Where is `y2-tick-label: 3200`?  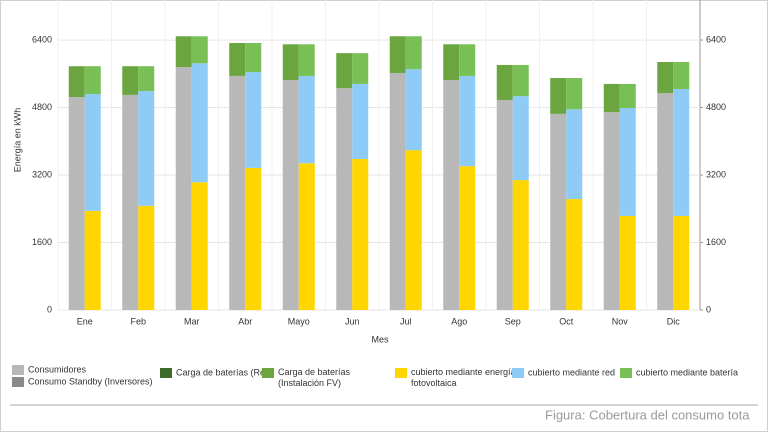 y2-tick-label: 3200 is located at coordinates (716, 174).